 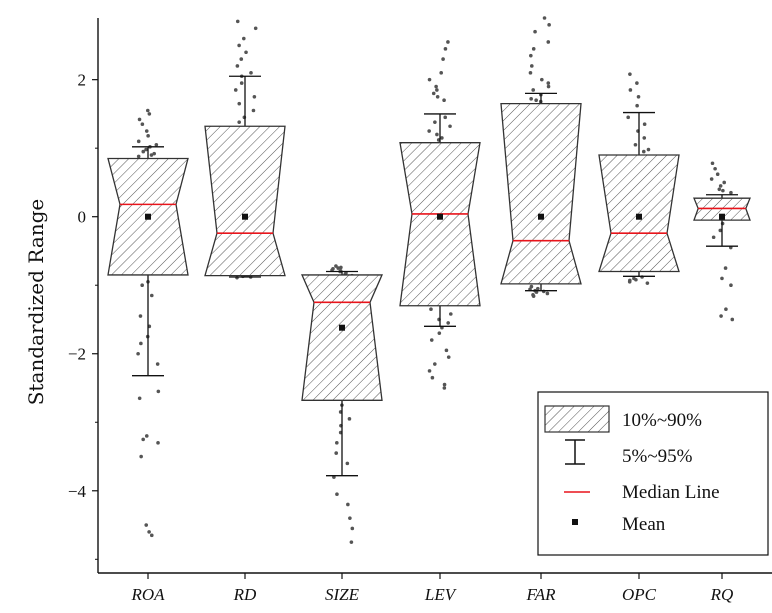 I want to click on box-lev, so click(x=440, y=220).